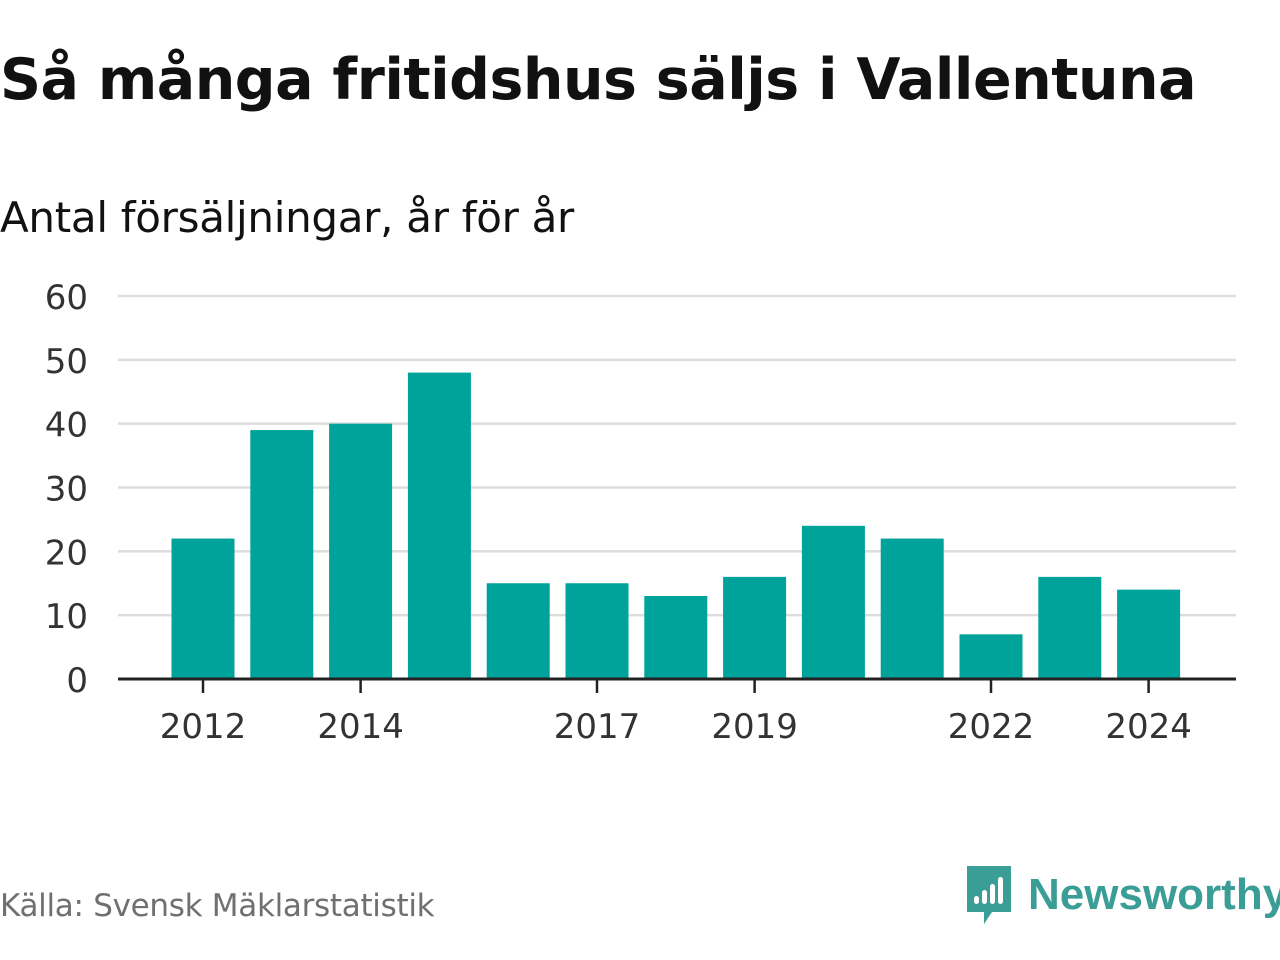 This screenshot has width=1280, height=960. I want to click on bar-2012, so click(203, 608).